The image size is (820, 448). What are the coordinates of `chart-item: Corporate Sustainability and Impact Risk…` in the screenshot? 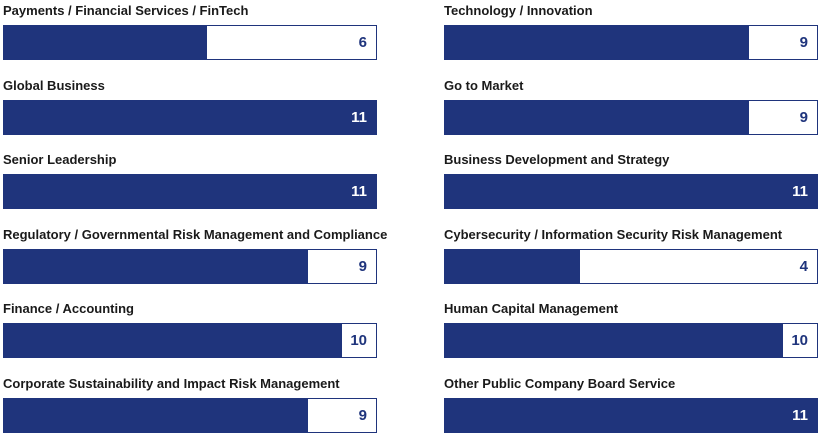 It's located at (190, 410).